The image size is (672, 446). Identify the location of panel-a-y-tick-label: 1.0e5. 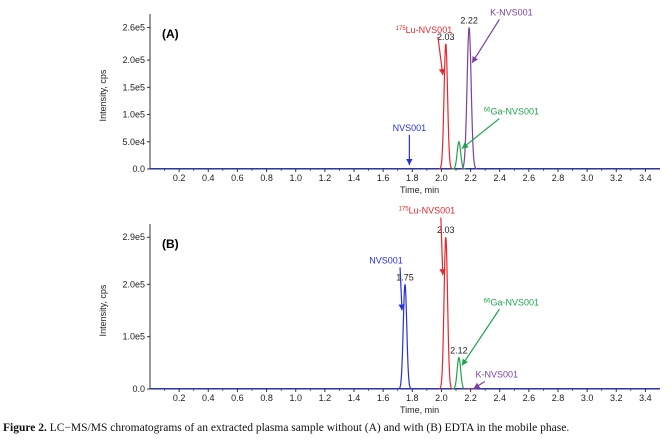
(133, 115).